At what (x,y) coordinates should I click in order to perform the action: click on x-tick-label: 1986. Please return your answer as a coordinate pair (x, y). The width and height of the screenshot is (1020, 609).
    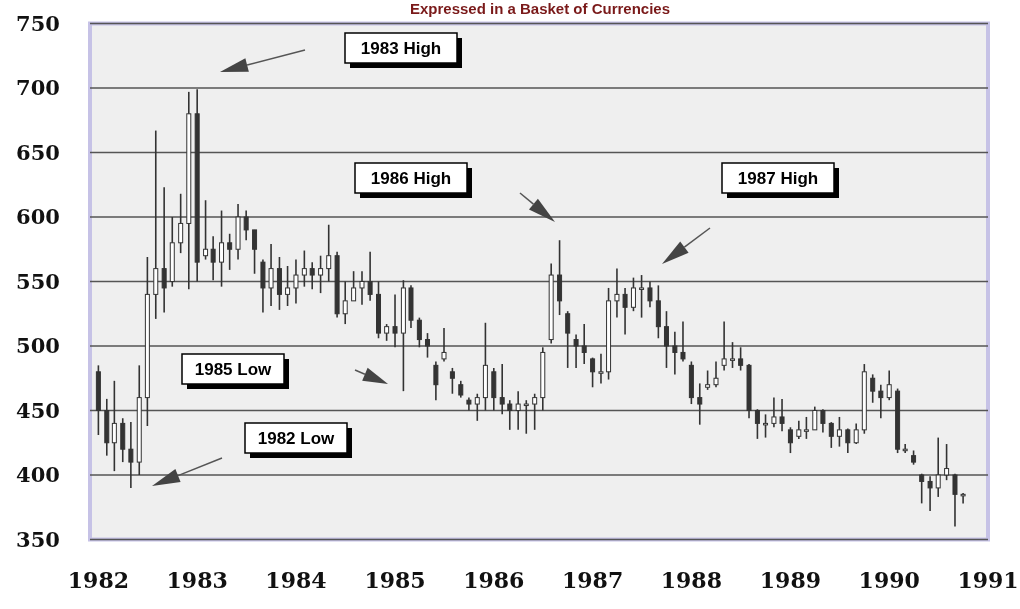
    Looking at the image, I should click on (494, 580).